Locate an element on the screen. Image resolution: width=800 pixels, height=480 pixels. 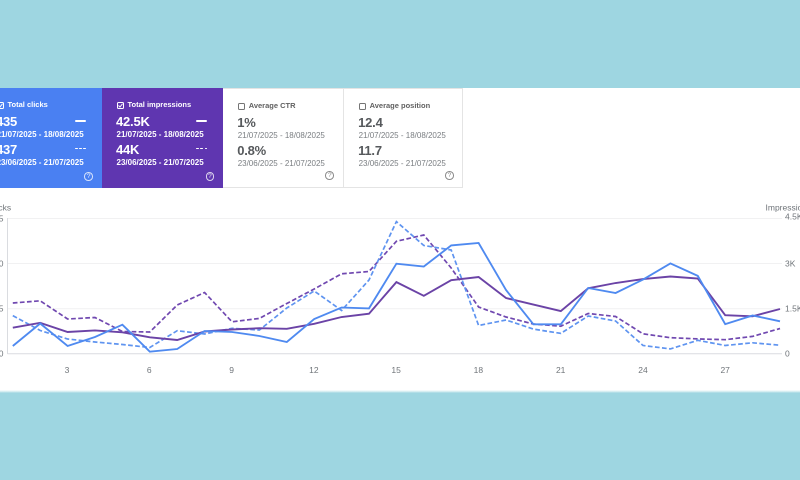
svg-text: Clicks is located at coordinates (5, 208).